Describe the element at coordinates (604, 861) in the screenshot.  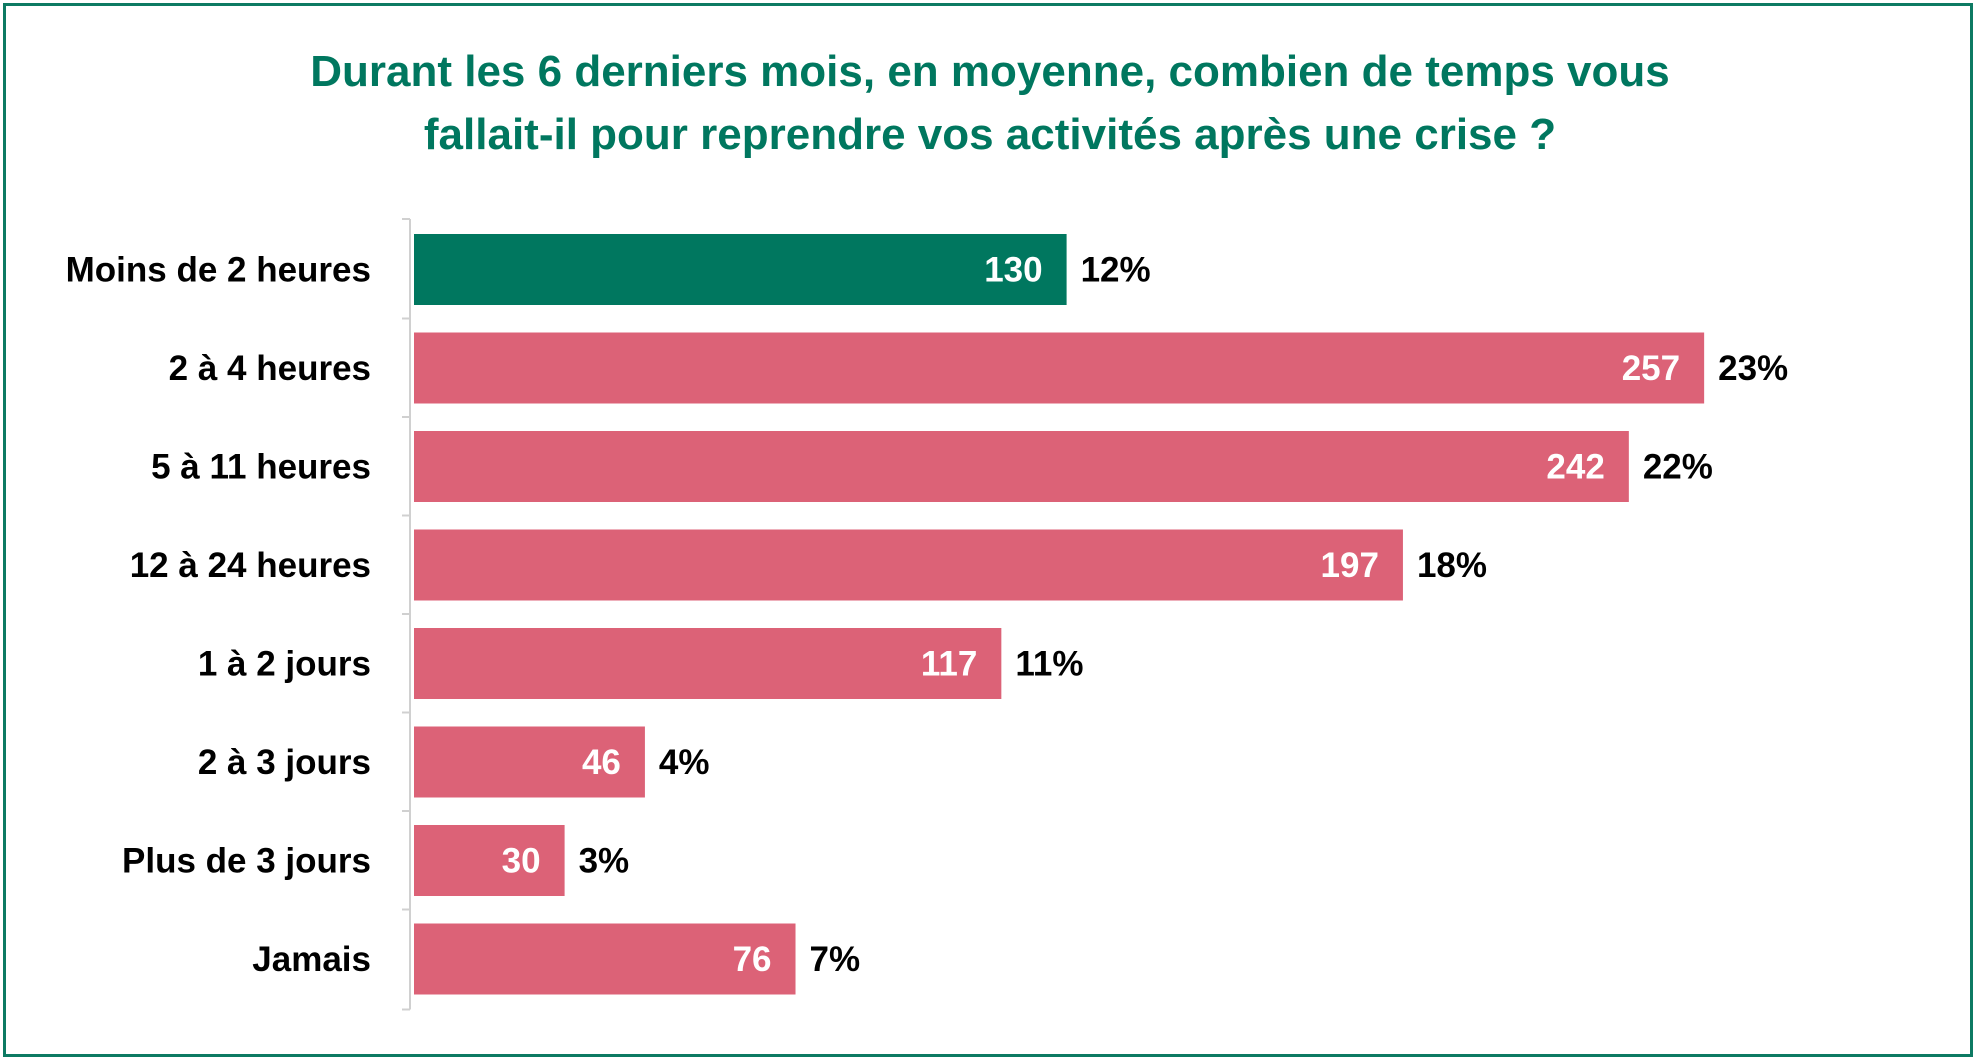
I see `percent-label: 3%` at that location.